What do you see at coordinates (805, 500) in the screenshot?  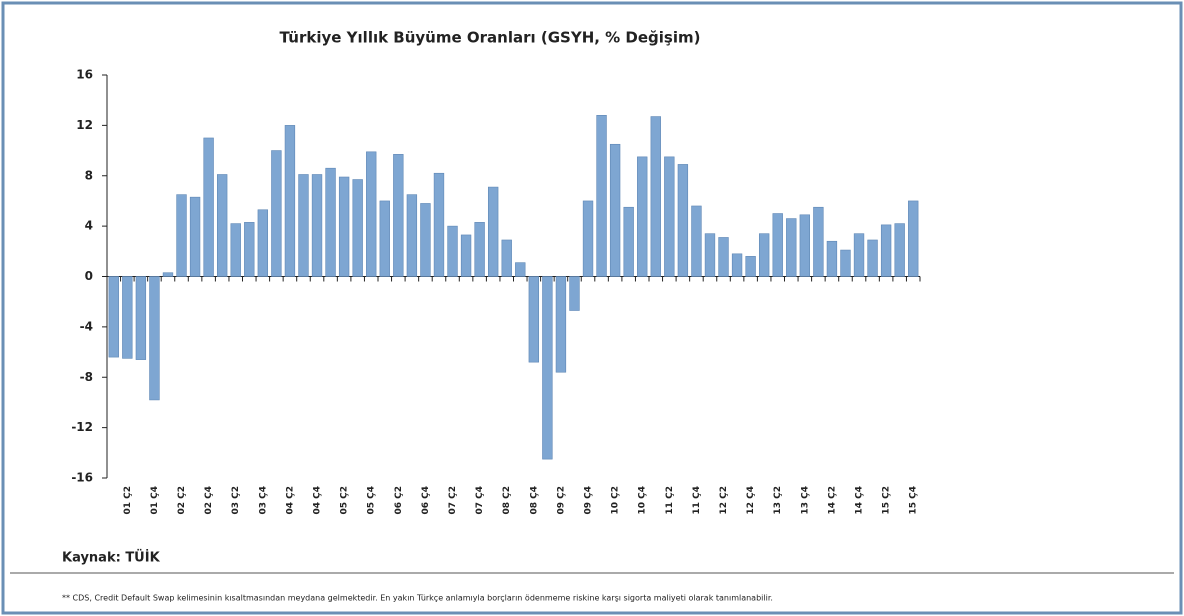 I see `x-tick-label: 13 Ç4` at bounding box center [805, 500].